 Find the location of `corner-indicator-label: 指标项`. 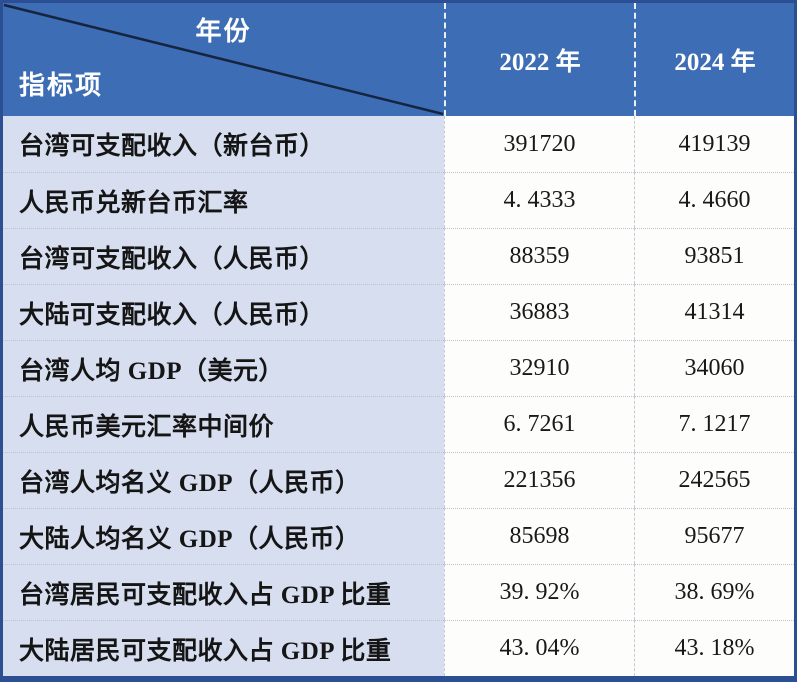

corner-indicator-label: 指标项 is located at coordinates (61, 85).